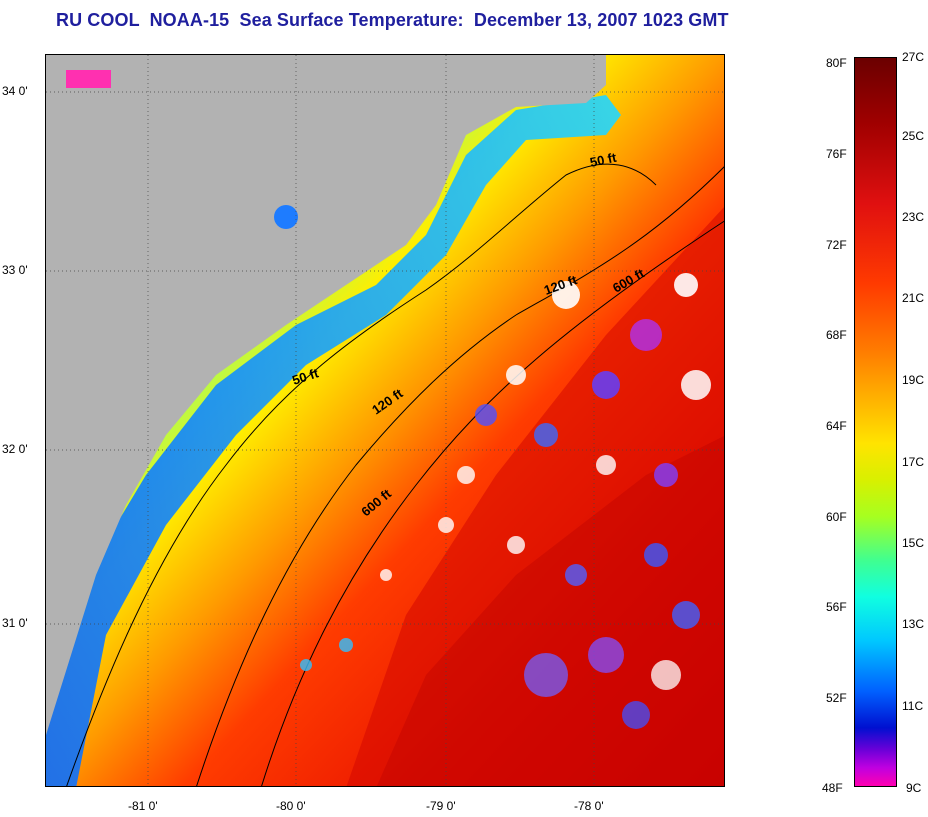  I want to click on colorbar-c-label: 27C, so click(913, 57).